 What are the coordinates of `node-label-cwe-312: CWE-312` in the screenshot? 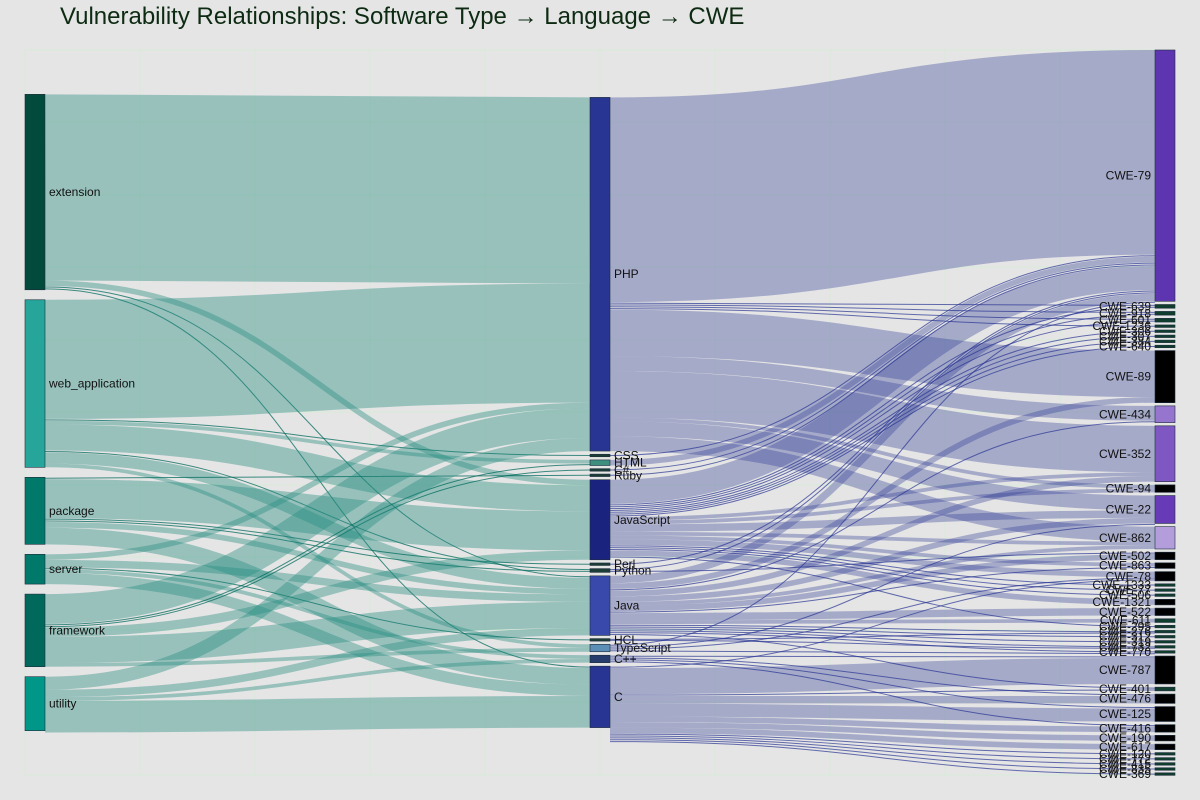 It's located at (1125, 637).